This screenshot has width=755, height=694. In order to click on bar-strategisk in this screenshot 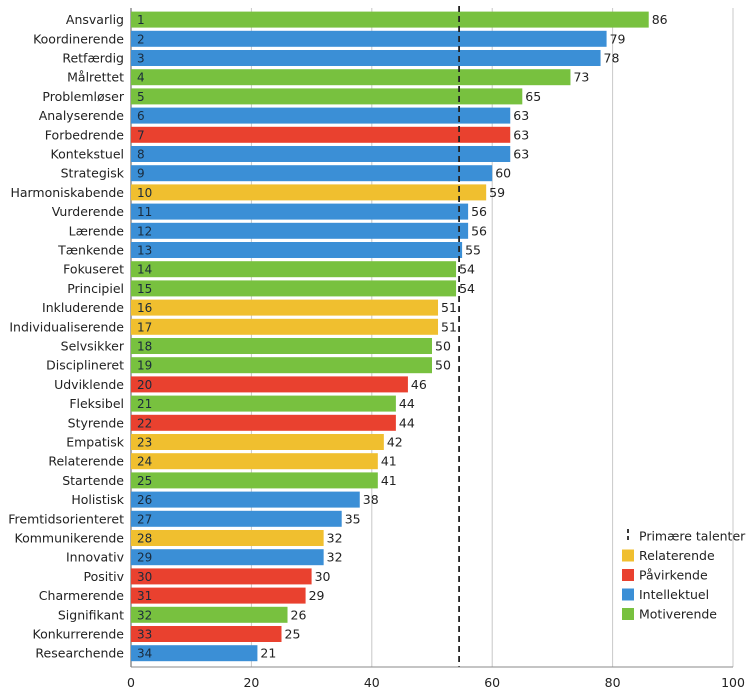, I will do `click(312, 173)`.